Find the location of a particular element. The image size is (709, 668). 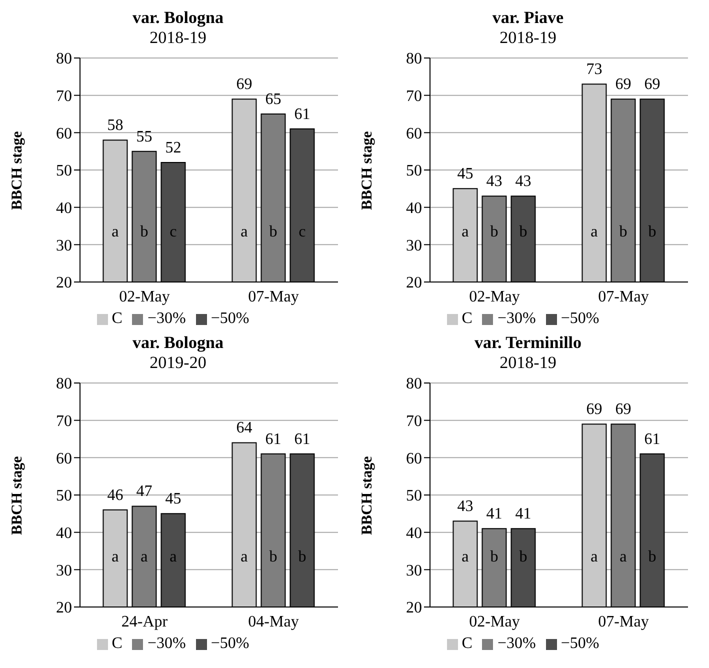

chart-title: var. Terminillo is located at coordinates (528, 343).